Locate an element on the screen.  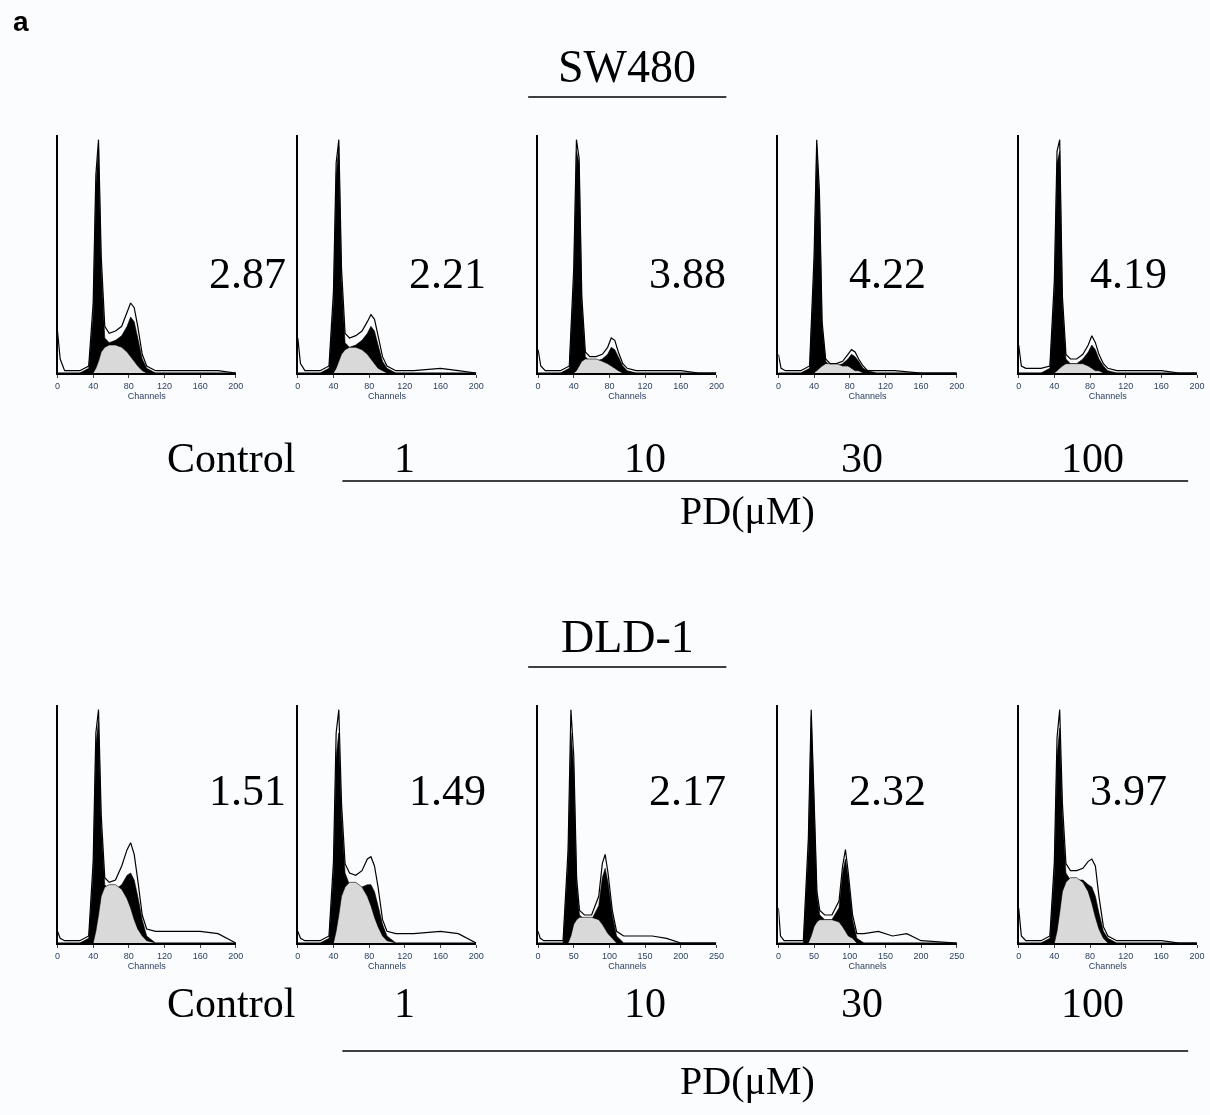
text: a is located at coordinates (21, 21).